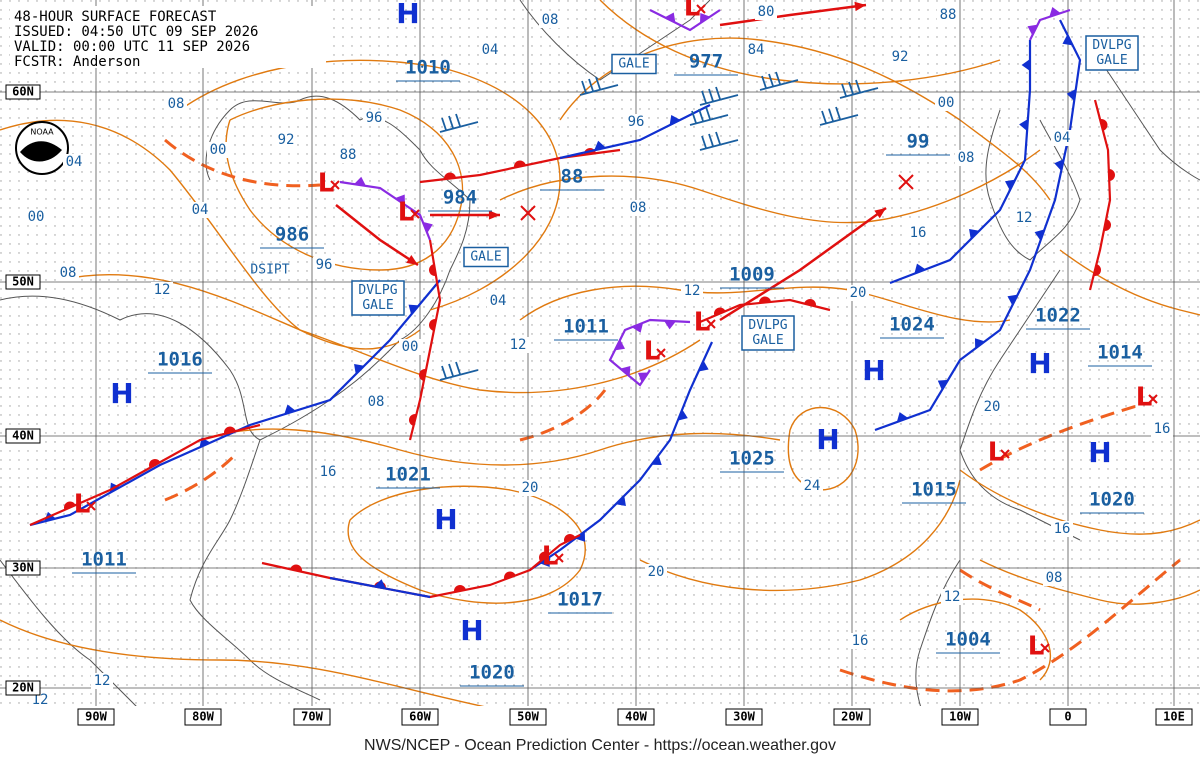  Describe the element at coordinates (23, 282) in the screenshot. I see `lat-label: 50N` at that location.